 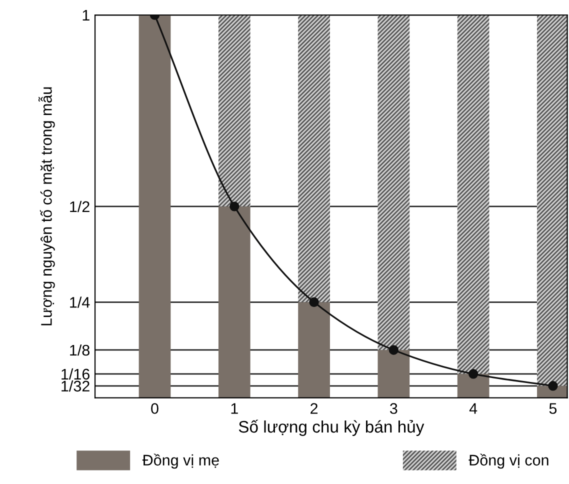 What do you see at coordinates (394, 408) in the screenshot?
I see `x-tick-label: 3` at bounding box center [394, 408].